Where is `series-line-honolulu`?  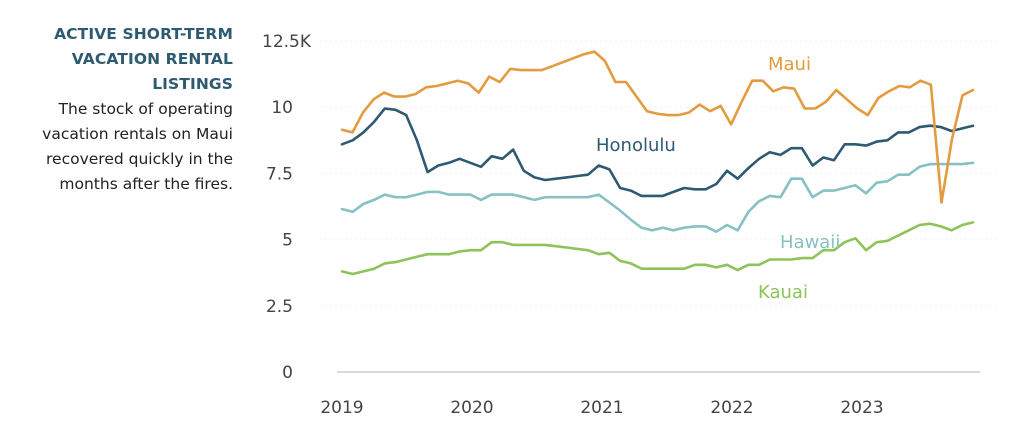 series-line-honolulu is located at coordinates (657, 152).